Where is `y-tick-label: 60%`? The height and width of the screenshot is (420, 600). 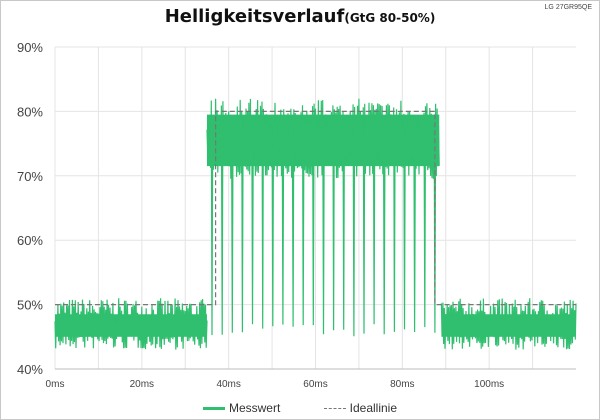 y-tick-label: 60% is located at coordinates (30, 240).